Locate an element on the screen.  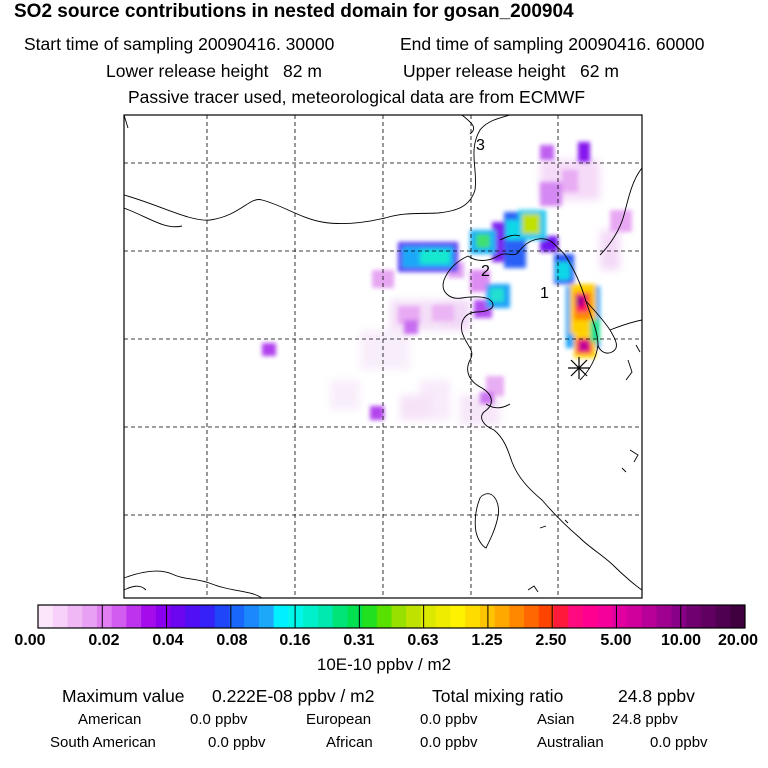
source-label-1: 1 is located at coordinates (544, 293).